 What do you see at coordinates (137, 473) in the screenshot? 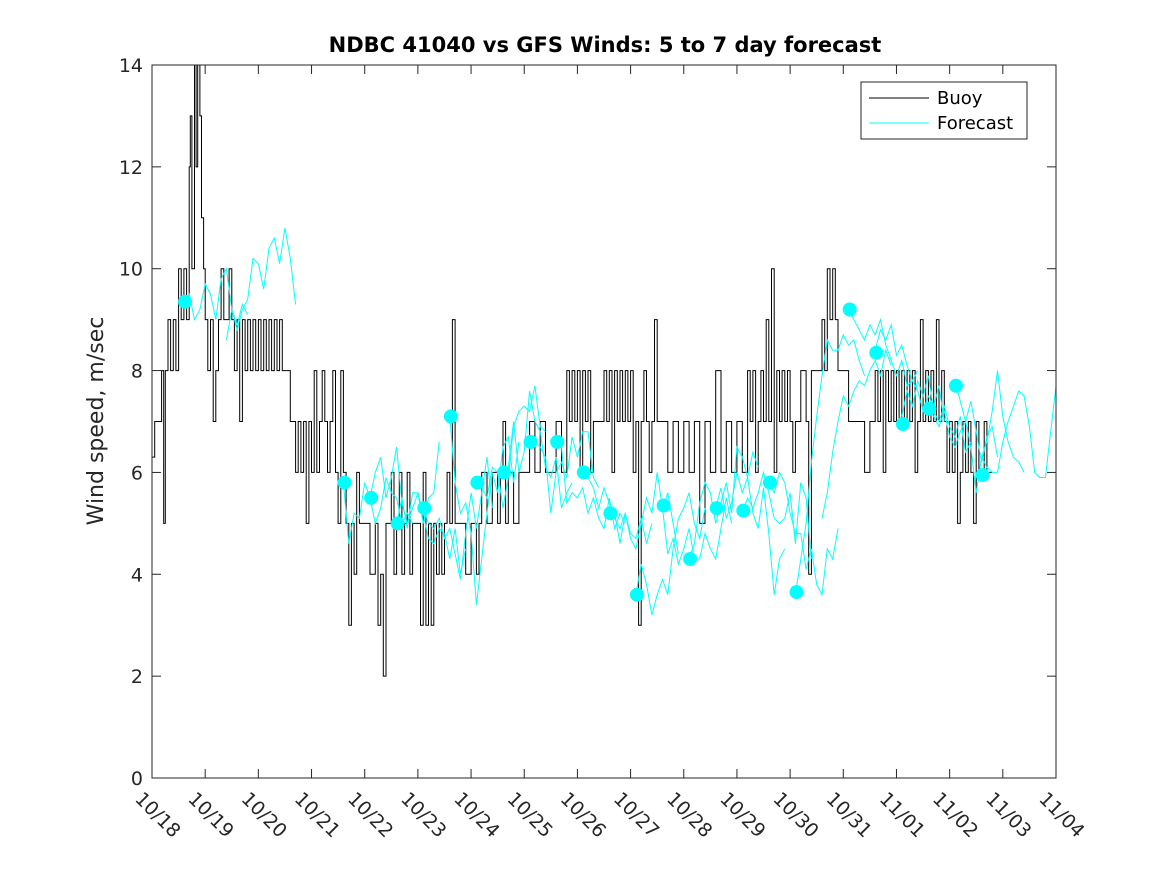
I see `y-tick-label: 6` at bounding box center [137, 473].